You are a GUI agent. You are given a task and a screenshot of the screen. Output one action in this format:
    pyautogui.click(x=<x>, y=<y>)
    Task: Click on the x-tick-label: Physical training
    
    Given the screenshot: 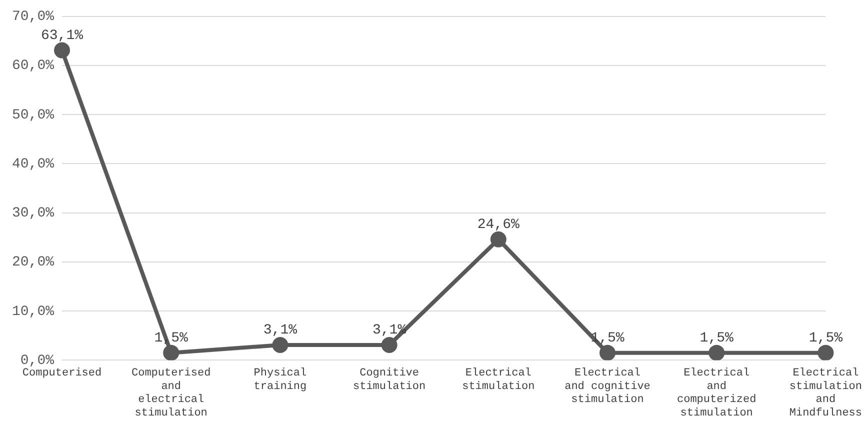 What is the action you would take?
    pyautogui.click(x=280, y=380)
    